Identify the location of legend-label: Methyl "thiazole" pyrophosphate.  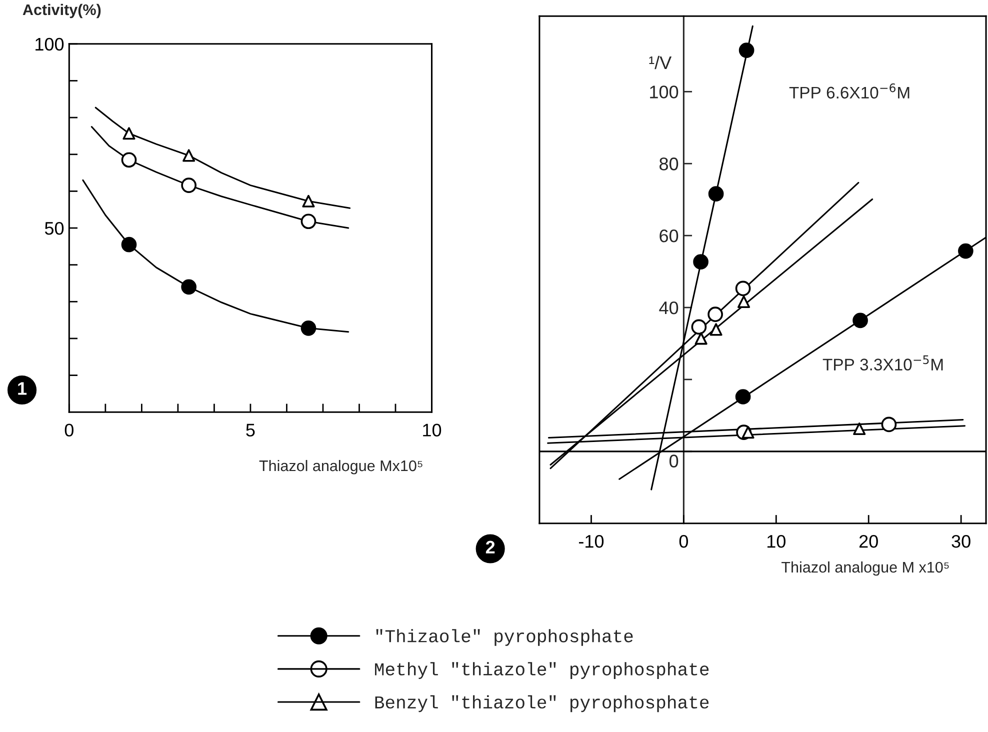
(542, 671).